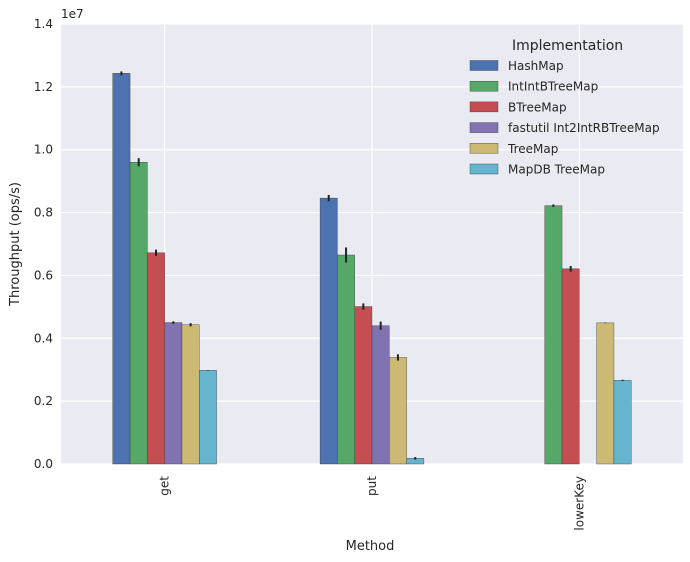 This screenshot has height=562, width=690. I want to click on x-tick-label: get, so click(165, 486).